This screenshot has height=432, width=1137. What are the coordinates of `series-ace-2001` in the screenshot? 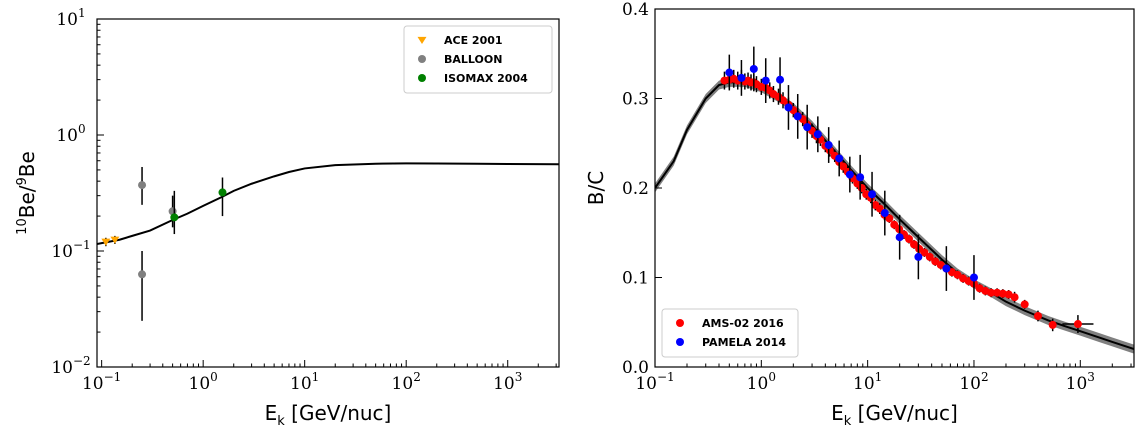 It's located at (110, 241).